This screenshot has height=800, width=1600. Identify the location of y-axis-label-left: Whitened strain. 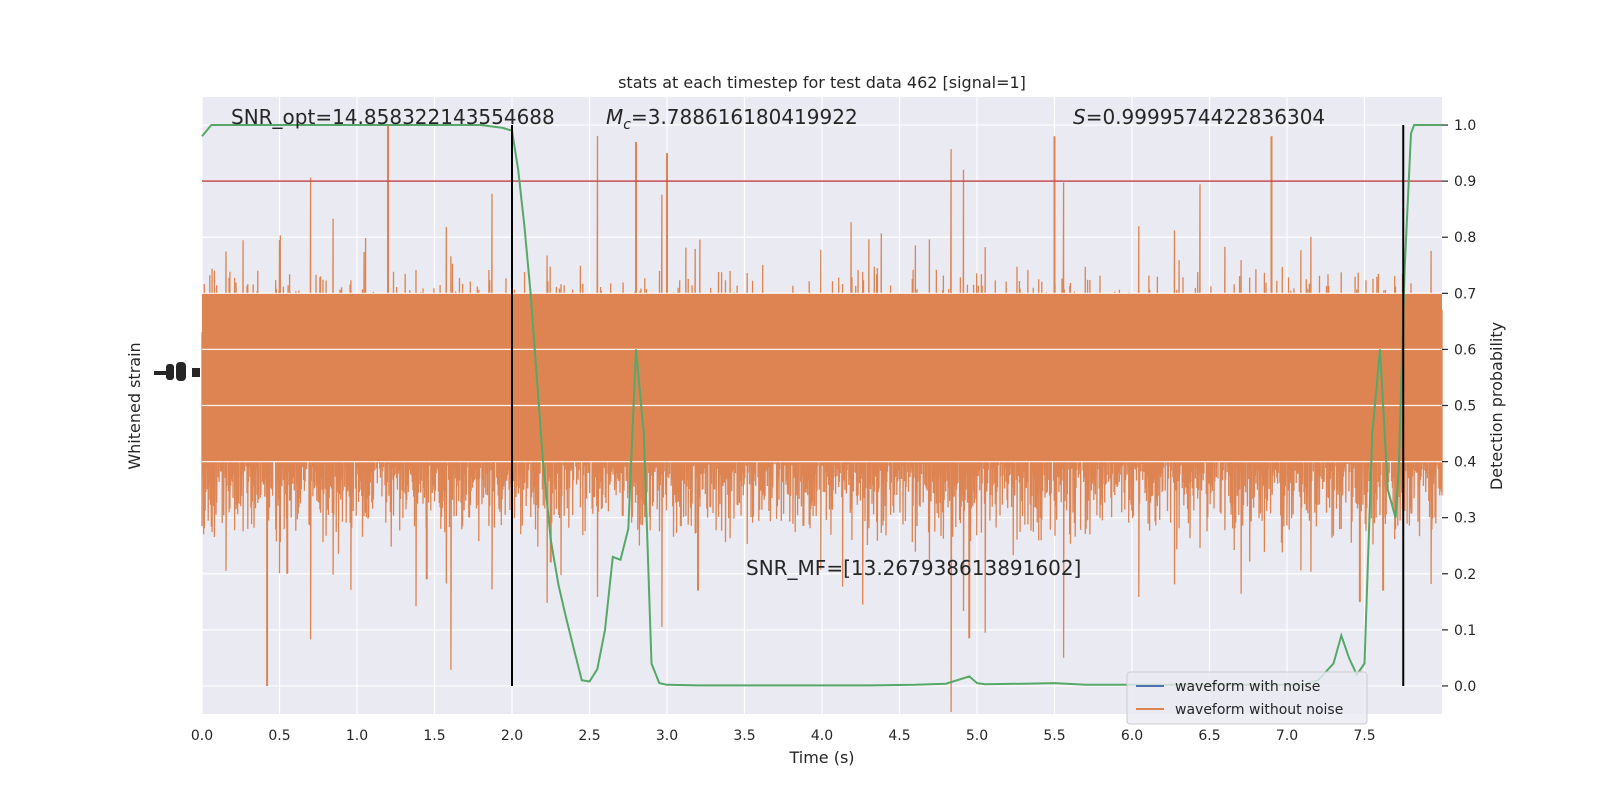
(134, 405).